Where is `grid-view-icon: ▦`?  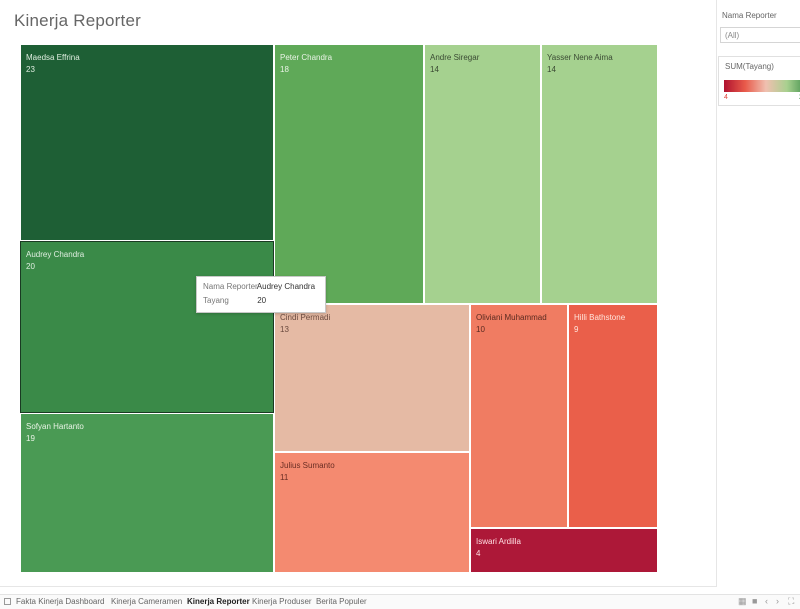
grid-view-icon: ▦ is located at coordinates (742, 601).